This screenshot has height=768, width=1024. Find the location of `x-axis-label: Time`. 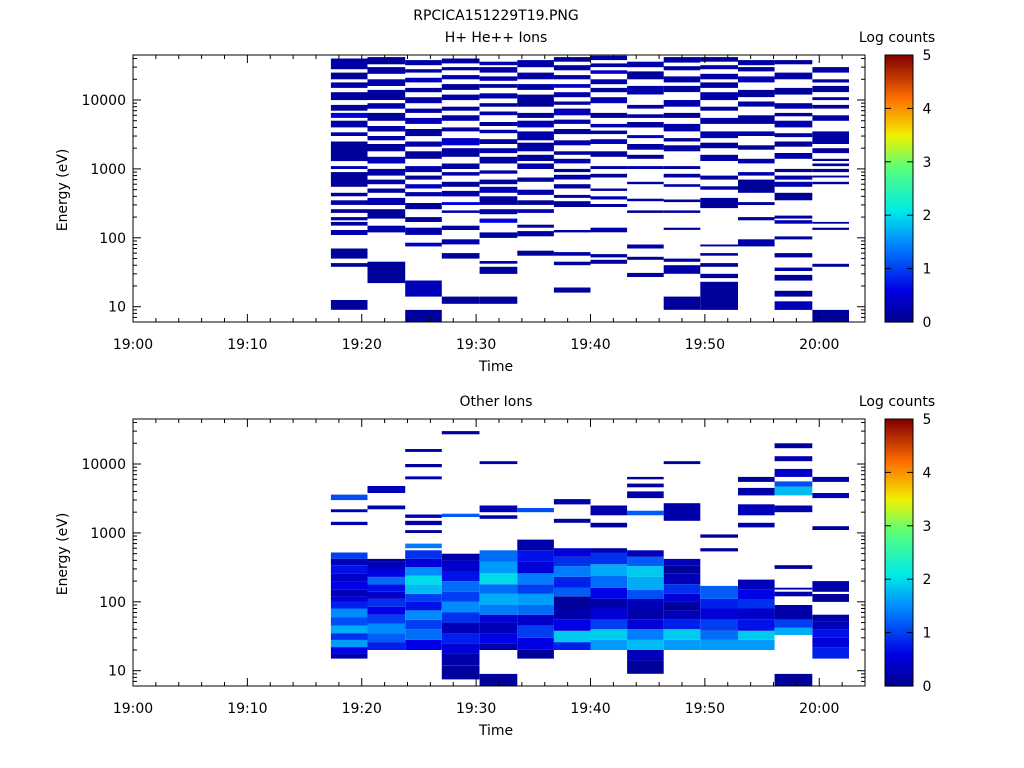

x-axis-label: Time is located at coordinates (495, 367).